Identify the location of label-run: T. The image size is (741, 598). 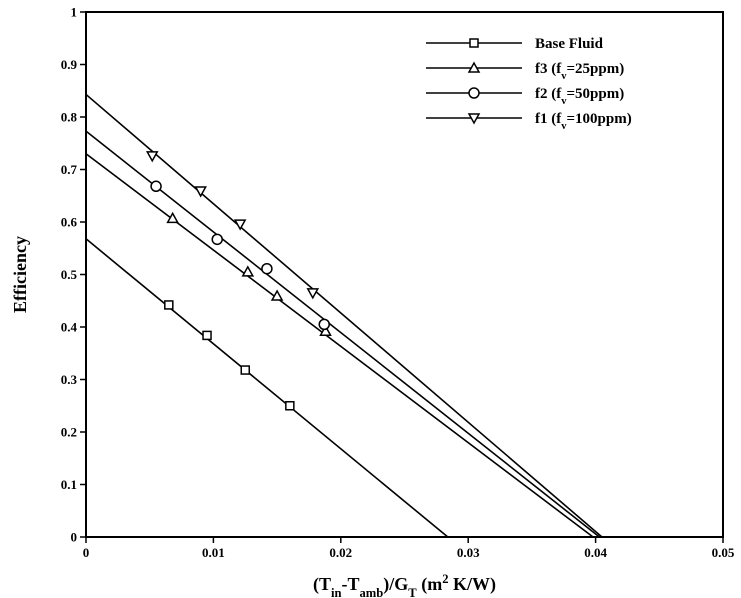
(412, 592).